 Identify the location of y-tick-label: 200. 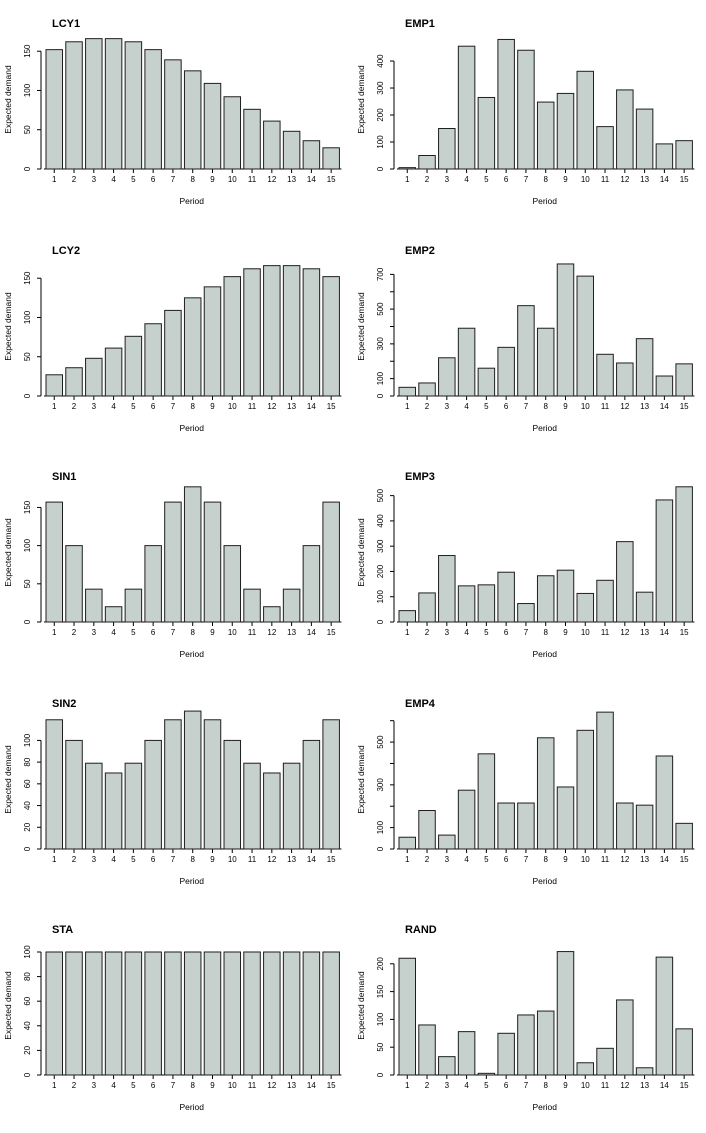
(380, 571).